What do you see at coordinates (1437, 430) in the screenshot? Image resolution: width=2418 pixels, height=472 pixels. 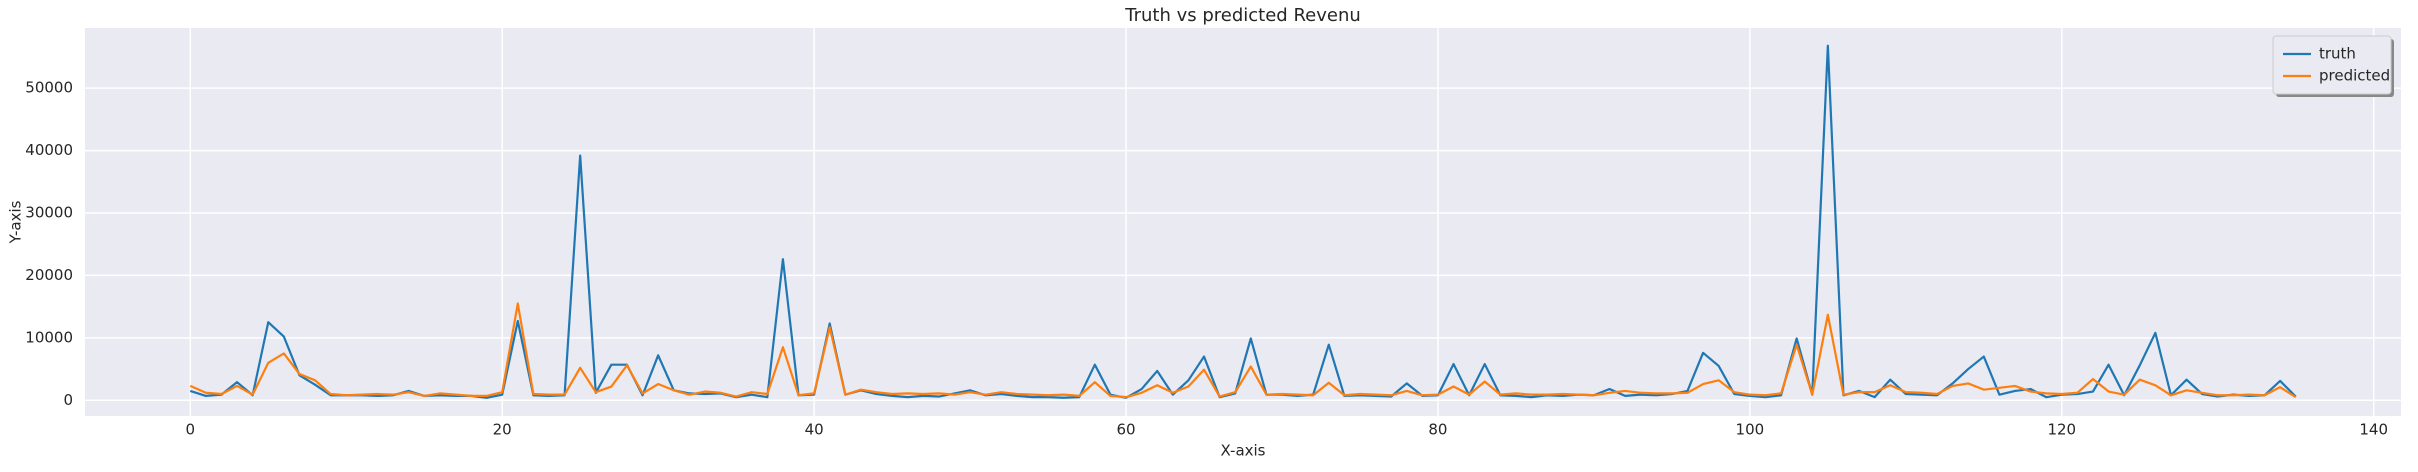 I see `x-tick-label: 80` at bounding box center [1437, 430].